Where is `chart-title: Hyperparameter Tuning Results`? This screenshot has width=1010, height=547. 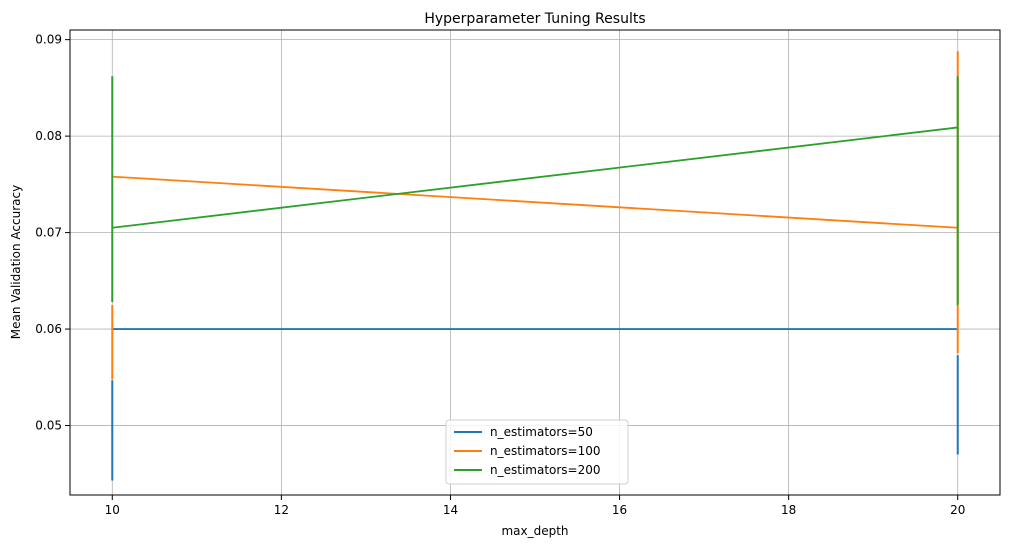 chart-title: Hyperparameter Tuning Results is located at coordinates (534, 19).